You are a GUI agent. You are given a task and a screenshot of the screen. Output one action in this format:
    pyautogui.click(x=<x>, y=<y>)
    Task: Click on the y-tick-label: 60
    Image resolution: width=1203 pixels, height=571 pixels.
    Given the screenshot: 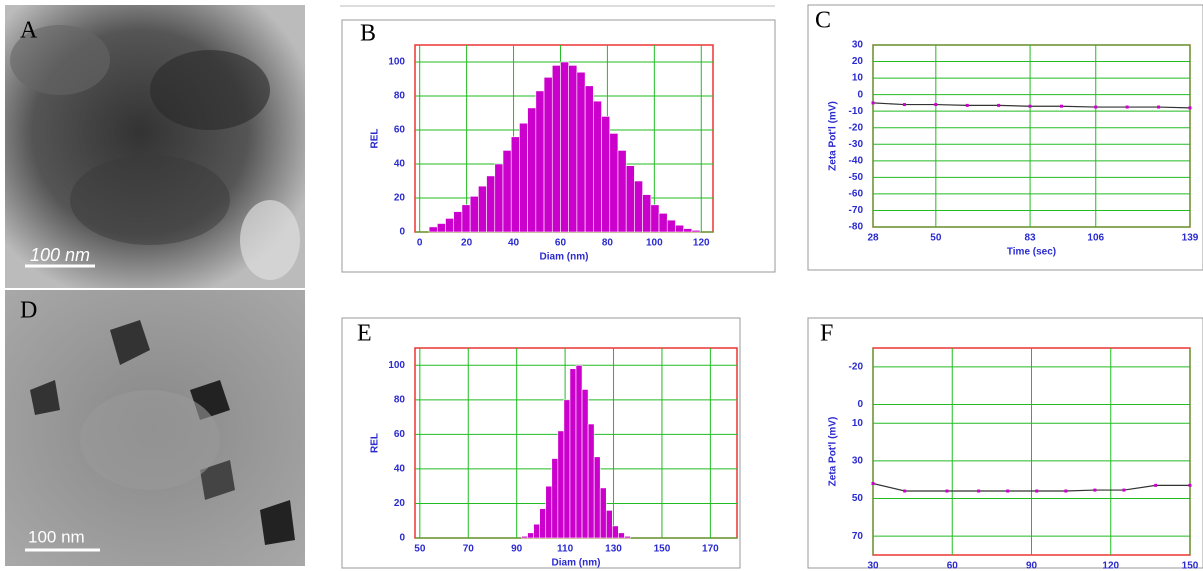 What is the action you would take?
    pyautogui.click(x=400, y=434)
    